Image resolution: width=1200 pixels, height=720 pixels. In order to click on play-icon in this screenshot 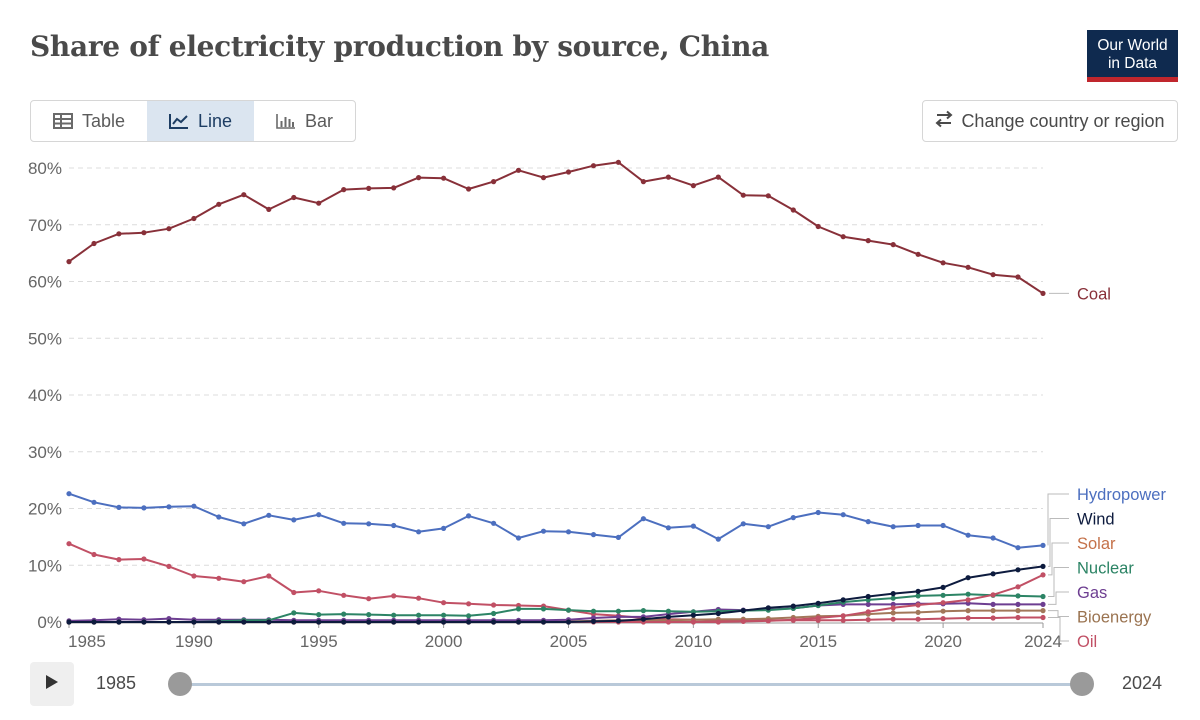, I will do `click(52, 684)`.